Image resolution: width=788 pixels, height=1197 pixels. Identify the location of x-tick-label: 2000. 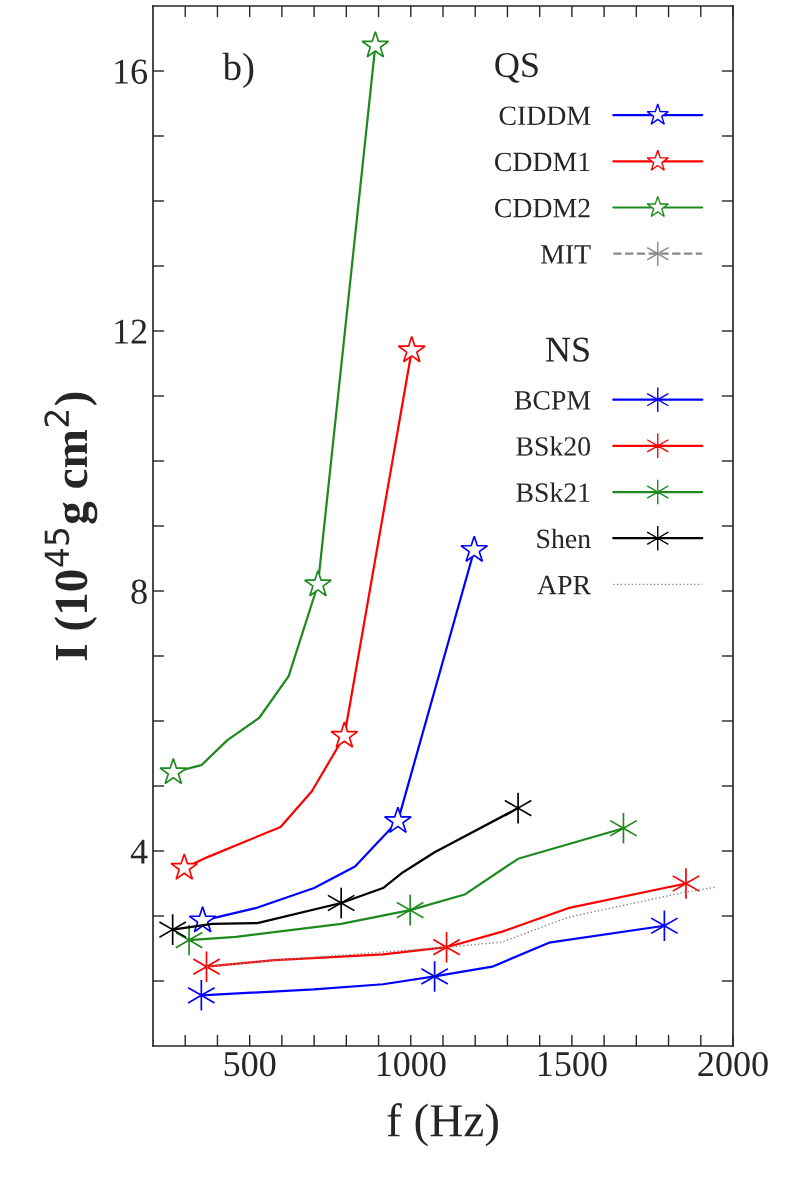
(733, 1064).